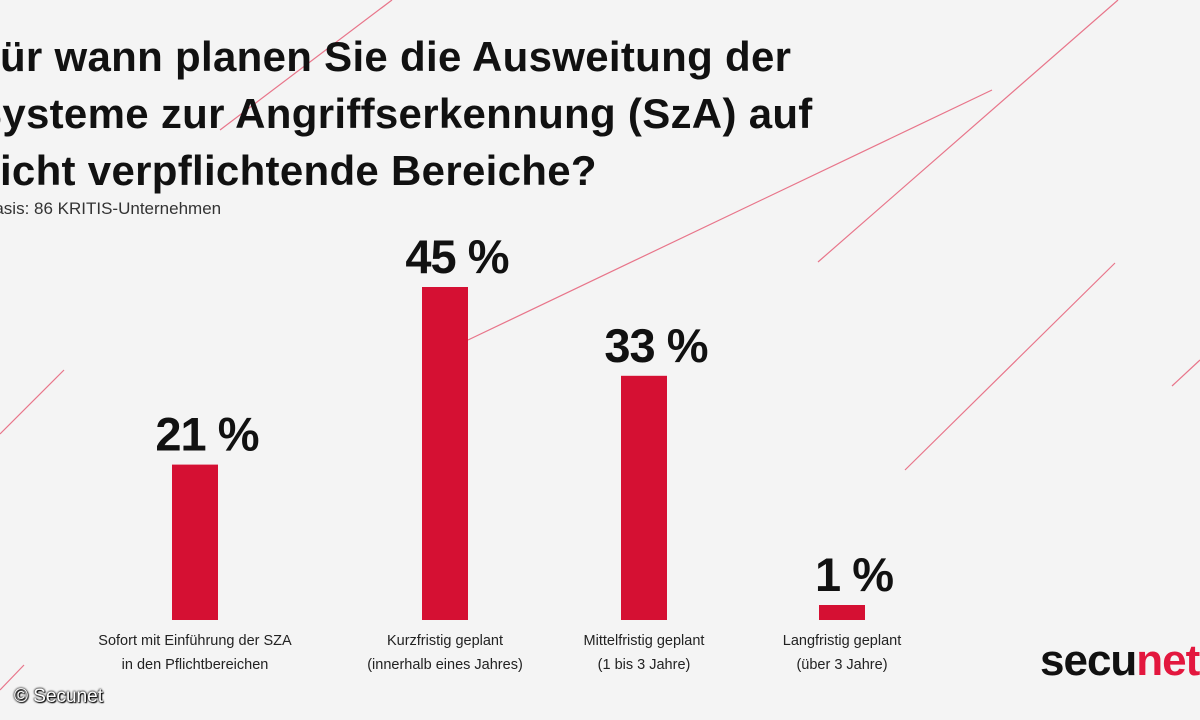  What do you see at coordinates (298, 170) in the screenshot?
I see `title-line-3: nicht verpflichtende Bereiche?` at bounding box center [298, 170].